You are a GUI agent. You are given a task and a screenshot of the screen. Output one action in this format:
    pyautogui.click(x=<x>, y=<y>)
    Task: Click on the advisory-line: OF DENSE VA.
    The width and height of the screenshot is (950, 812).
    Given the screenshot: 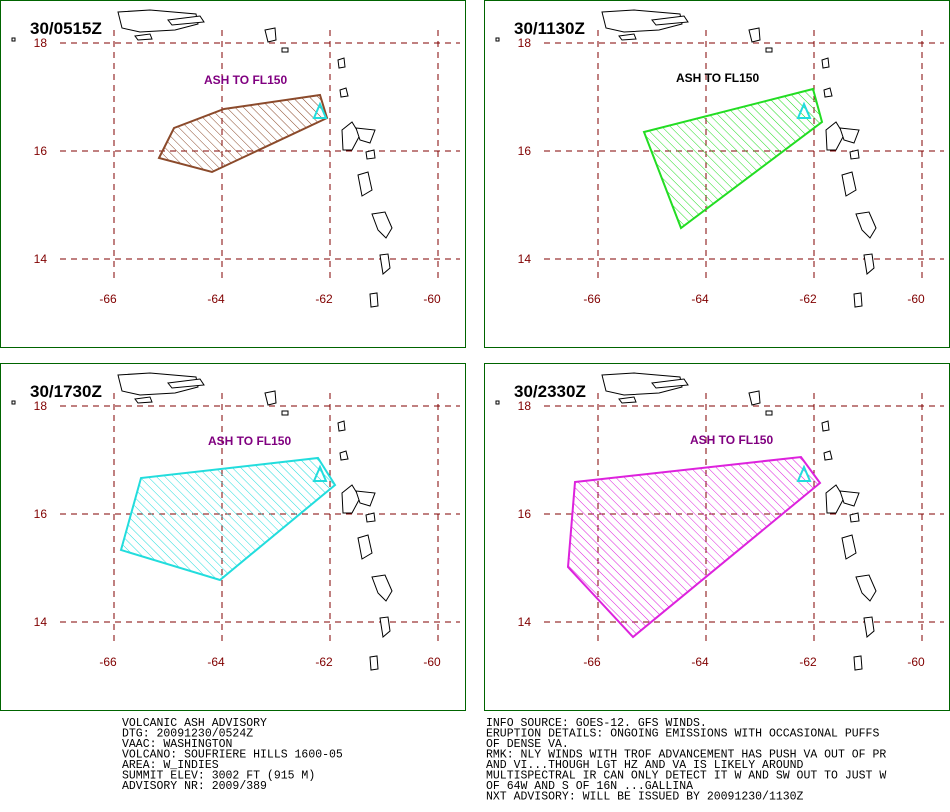 What is the action you would take?
    pyautogui.click(x=527, y=744)
    